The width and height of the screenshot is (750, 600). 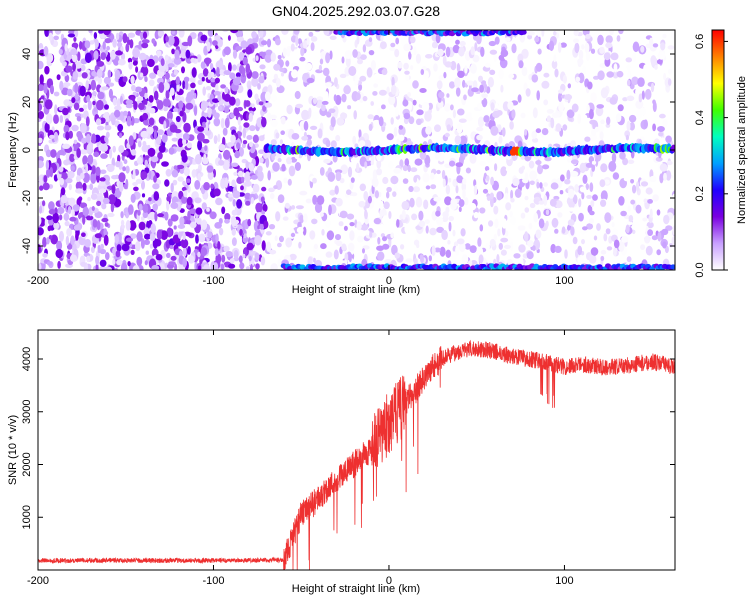 I want to click on spectrogram-edge-cell, so click(x=523, y=32).